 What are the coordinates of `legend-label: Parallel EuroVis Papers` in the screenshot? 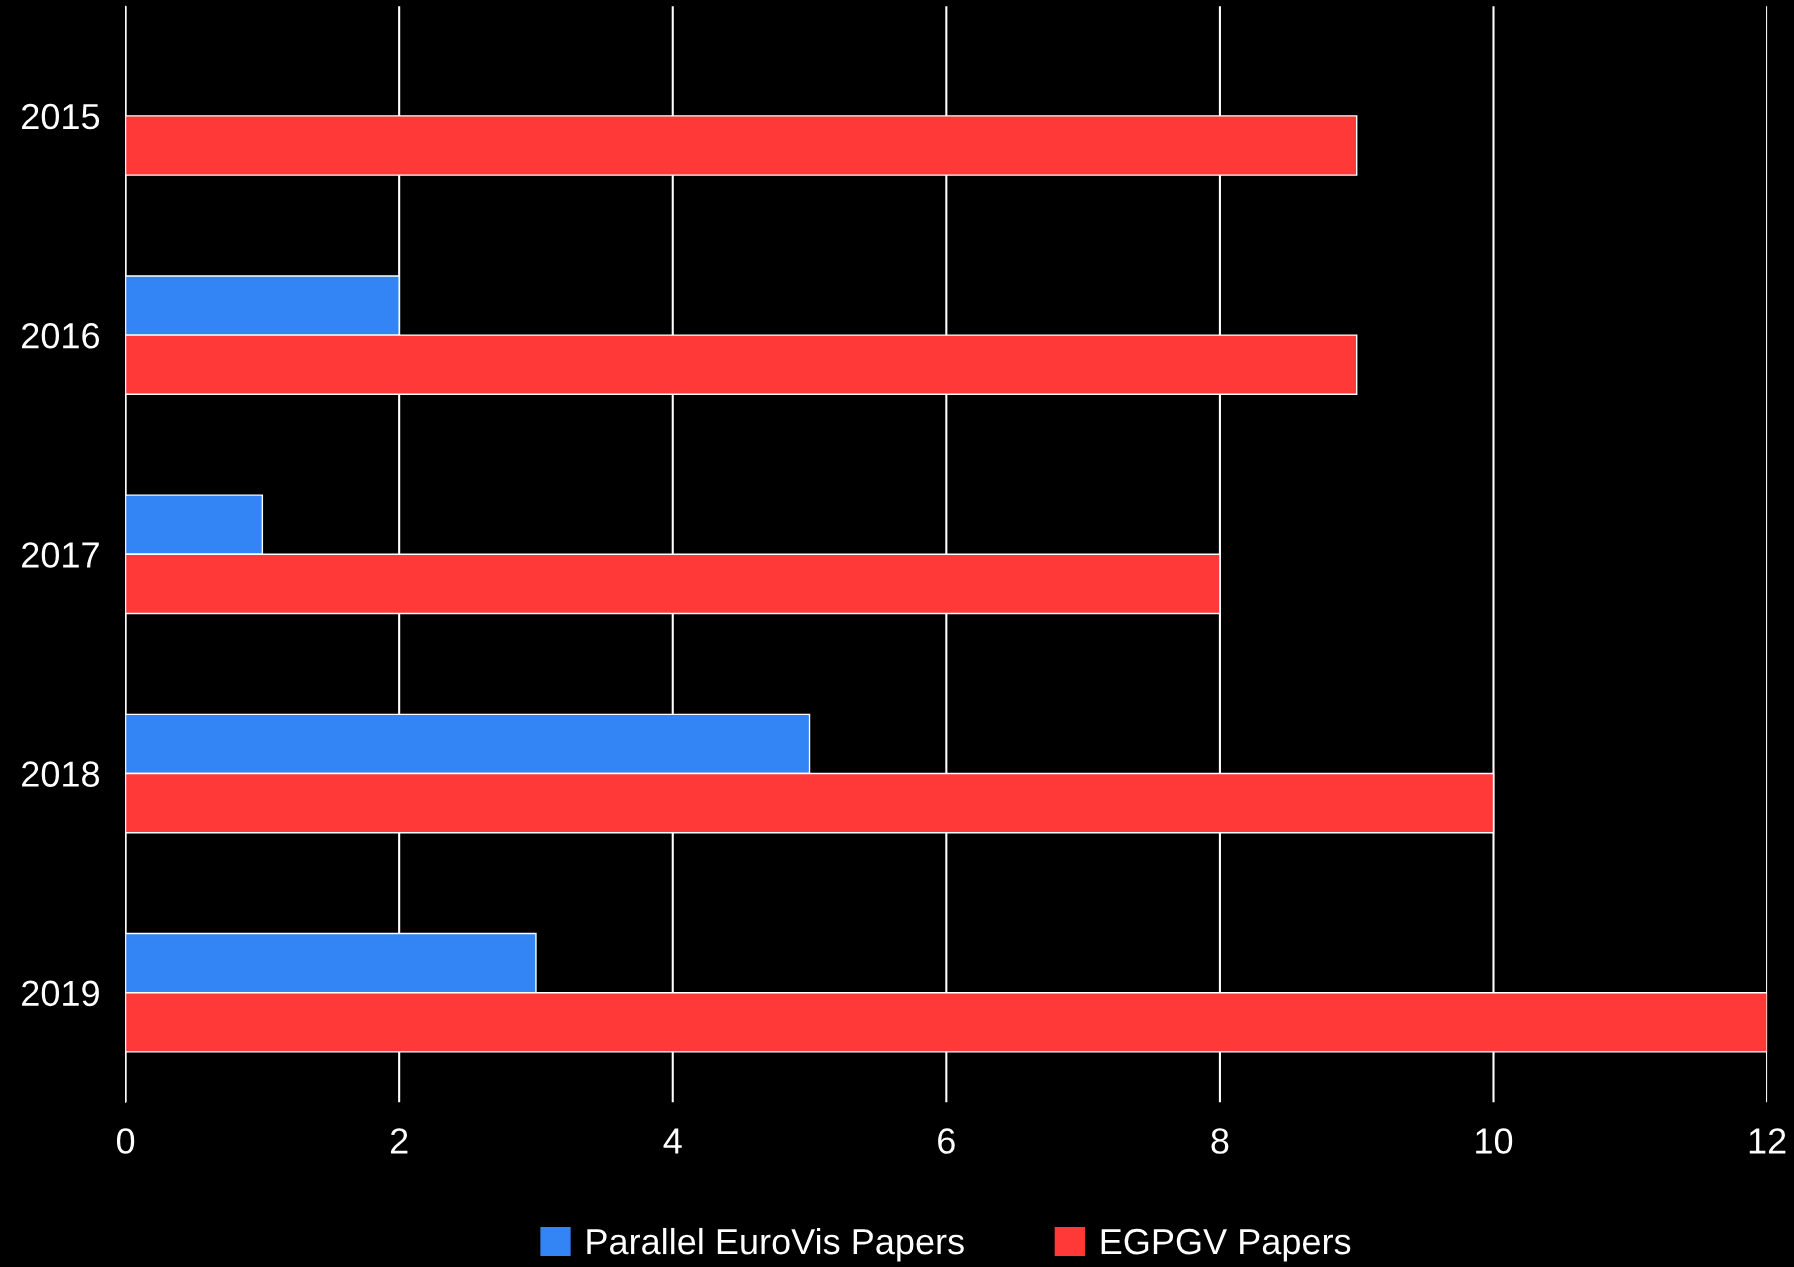 It's located at (775, 1244).